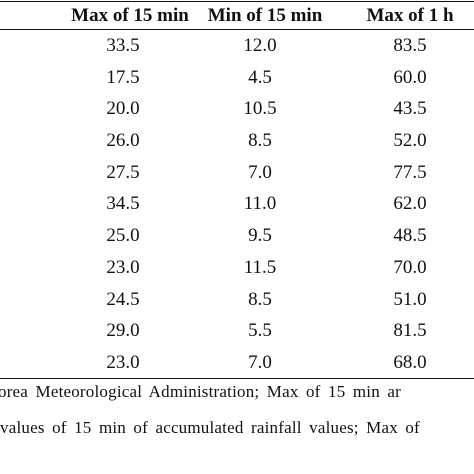  Describe the element at coordinates (237, 173) in the screenshot. I see `table-row: 27.5 7.0 77.5` at that location.